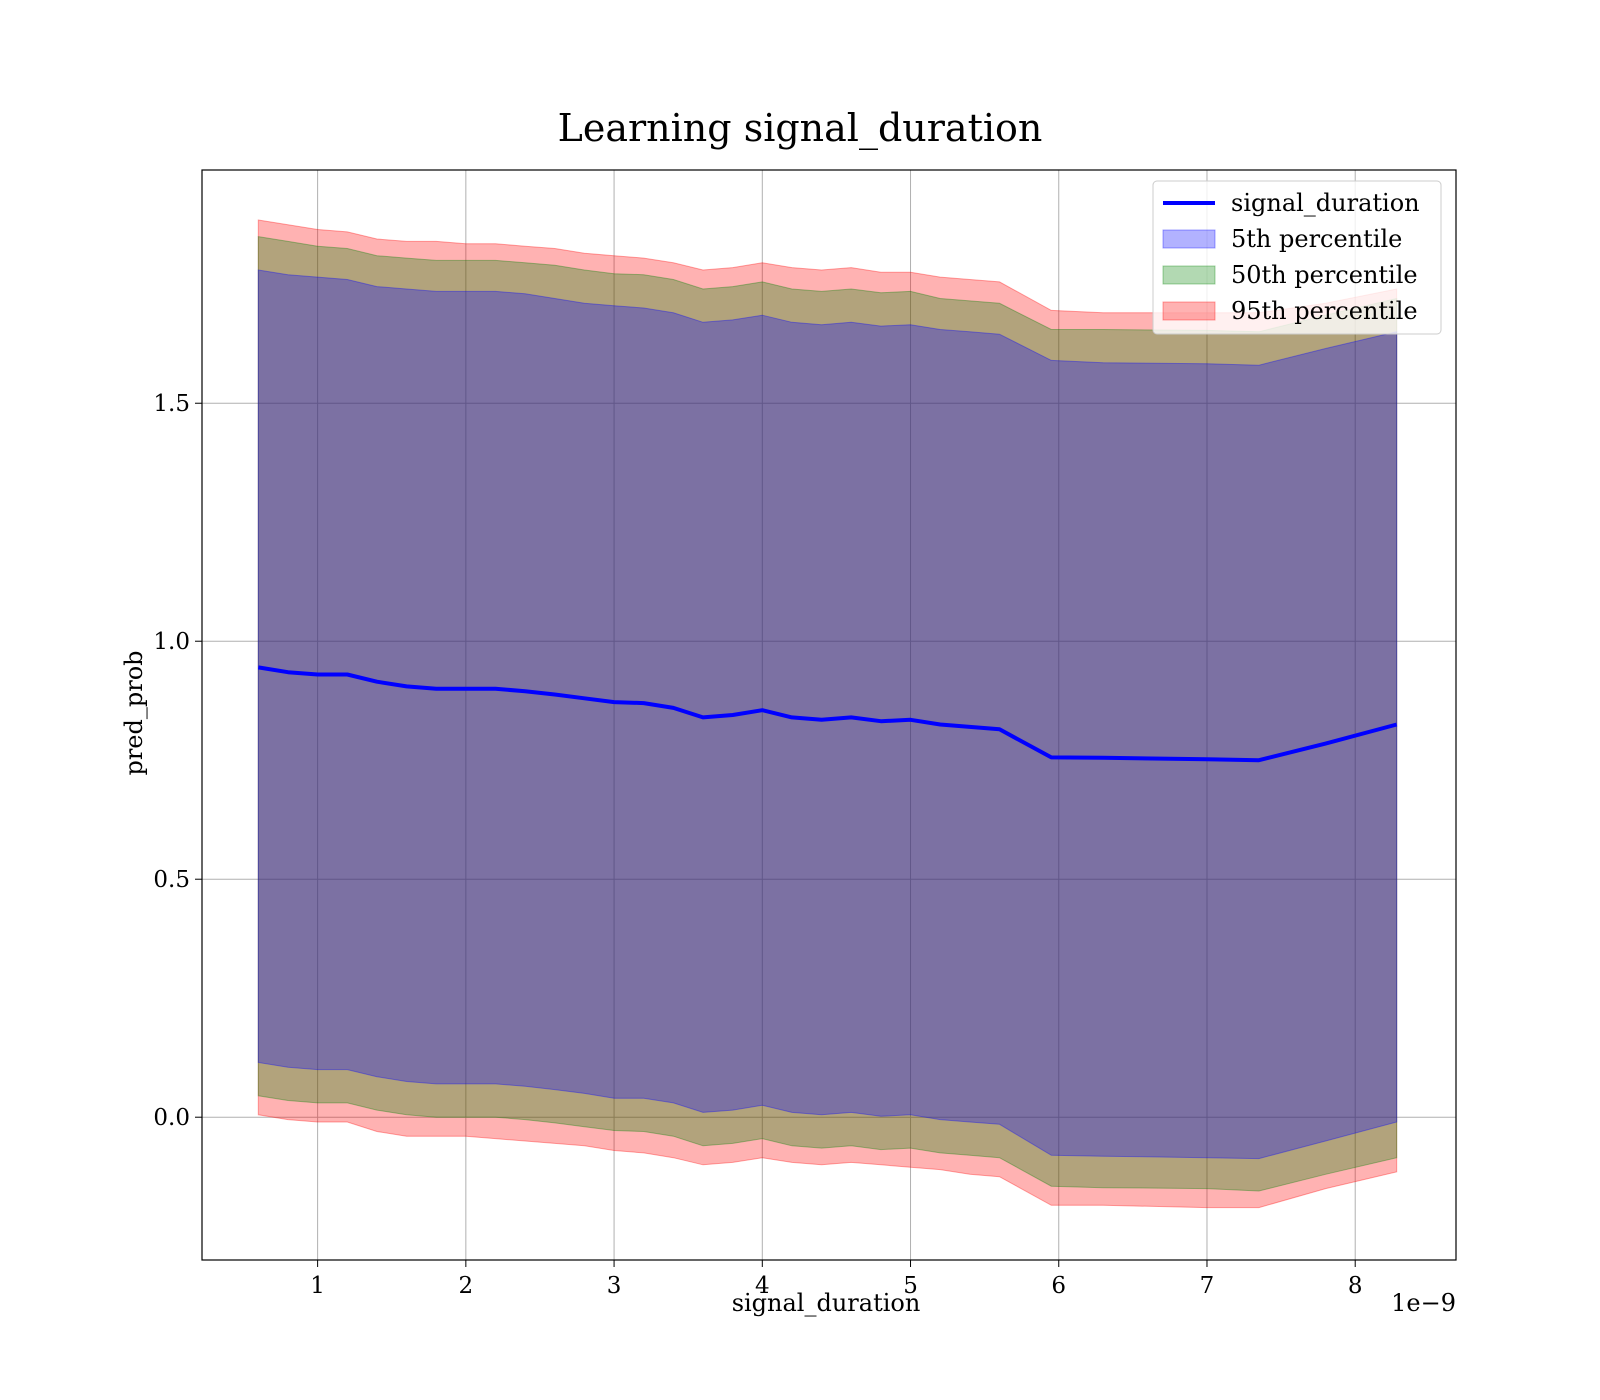 This screenshot has height=1400, width=1600. Describe the element at coordinates (317, 1286) in the screenshot. I see `x-tick-label: 1` at that location.